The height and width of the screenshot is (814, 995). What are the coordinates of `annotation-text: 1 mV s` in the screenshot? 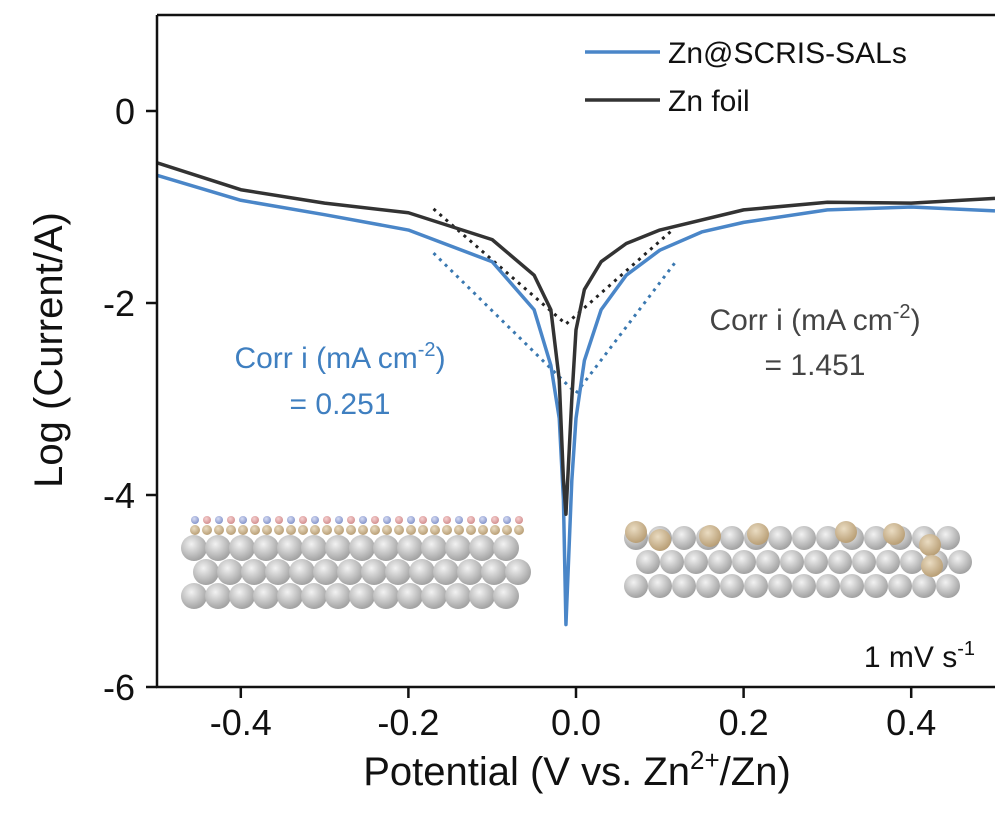 It's located at (910, 657).